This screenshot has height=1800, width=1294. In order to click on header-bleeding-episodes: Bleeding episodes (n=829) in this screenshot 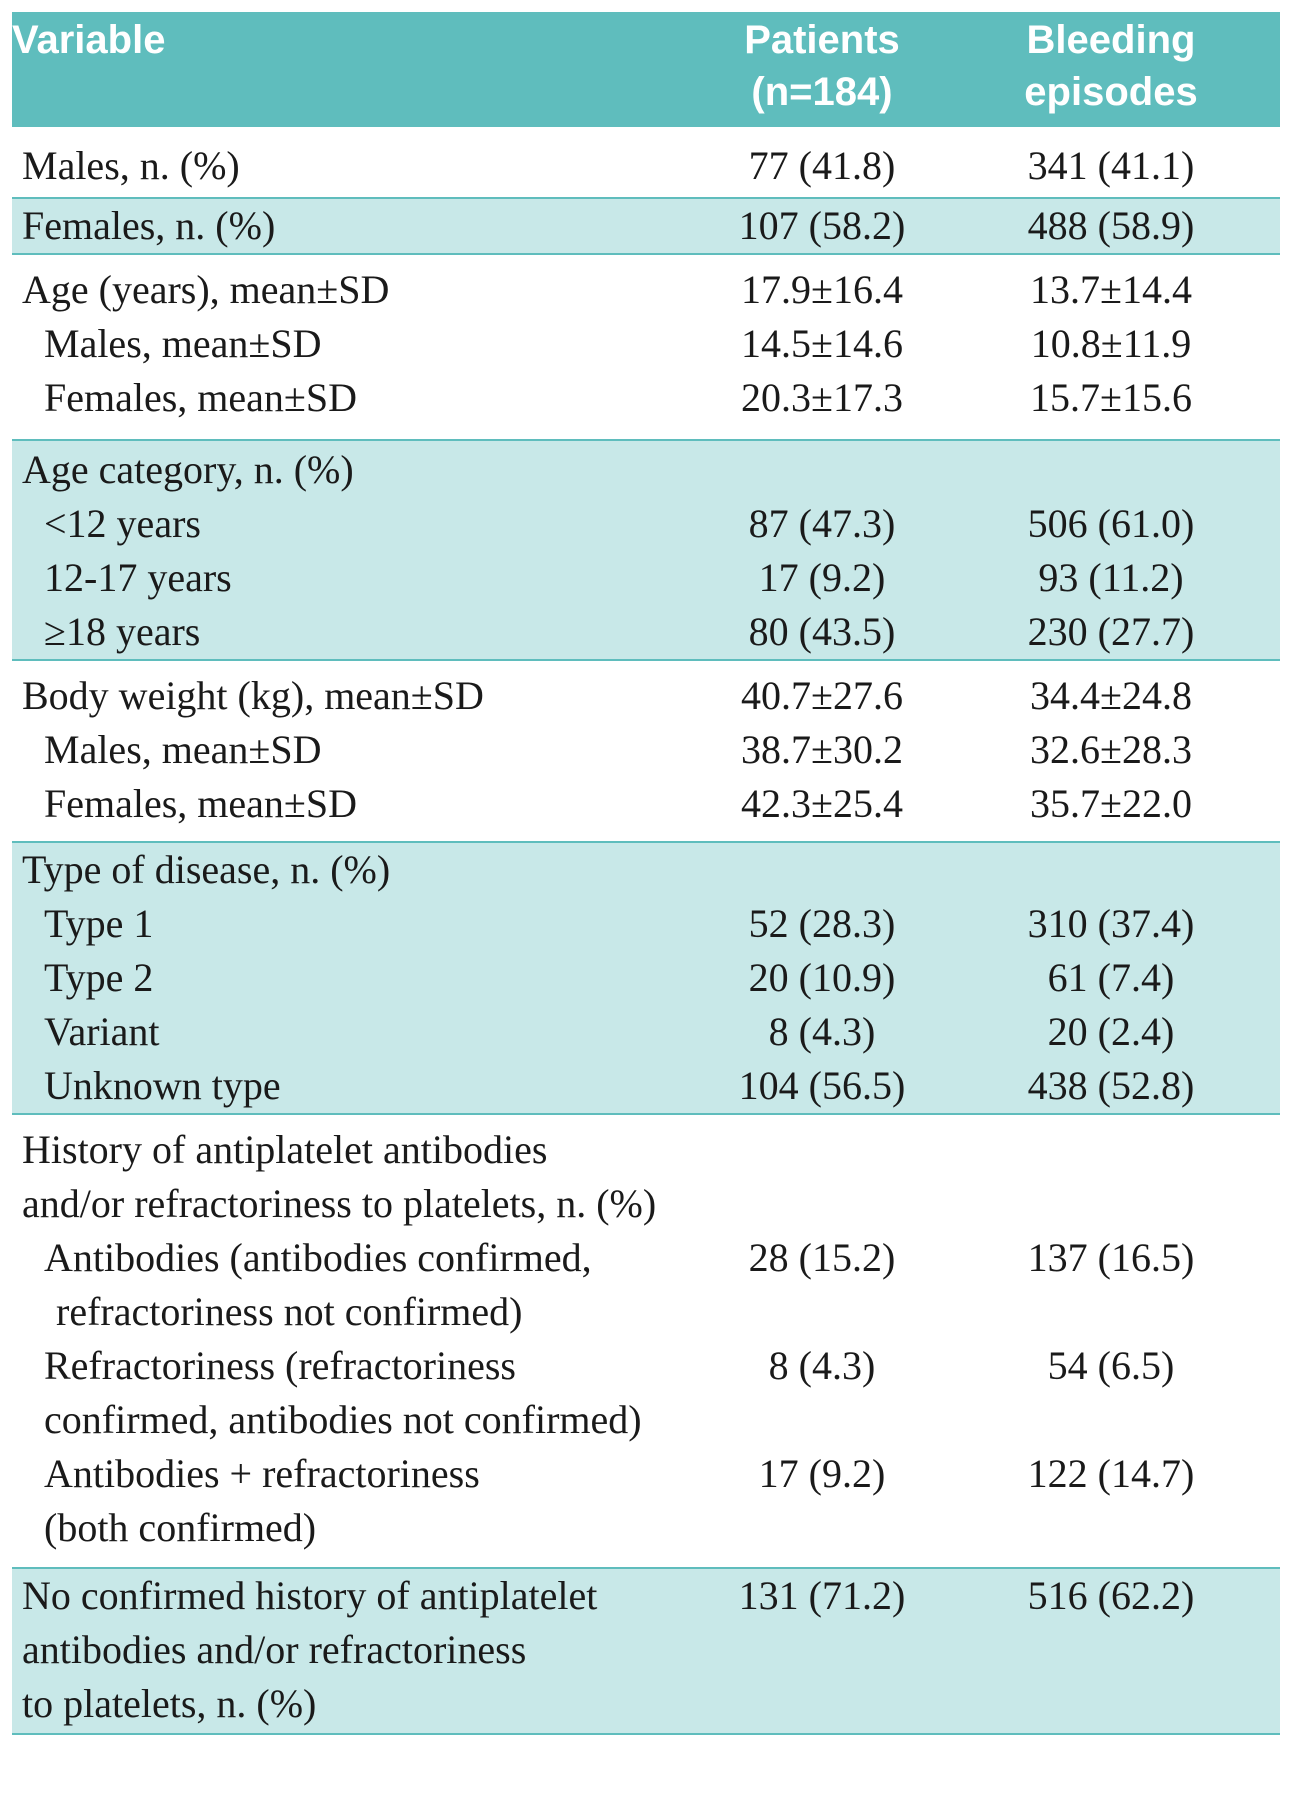, I will do `click(1111, 92)`.